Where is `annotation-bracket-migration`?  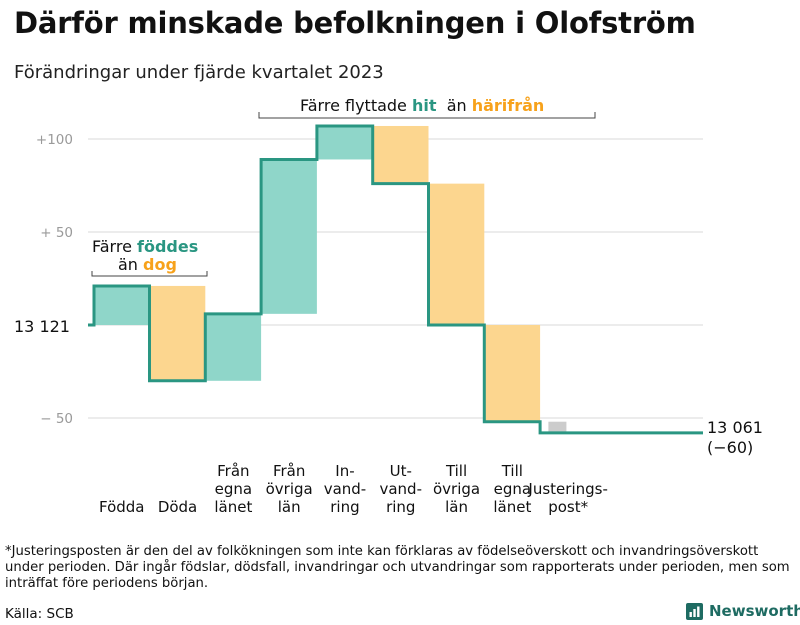
annotation-bracket-migration is located at coordinates (427, 115).